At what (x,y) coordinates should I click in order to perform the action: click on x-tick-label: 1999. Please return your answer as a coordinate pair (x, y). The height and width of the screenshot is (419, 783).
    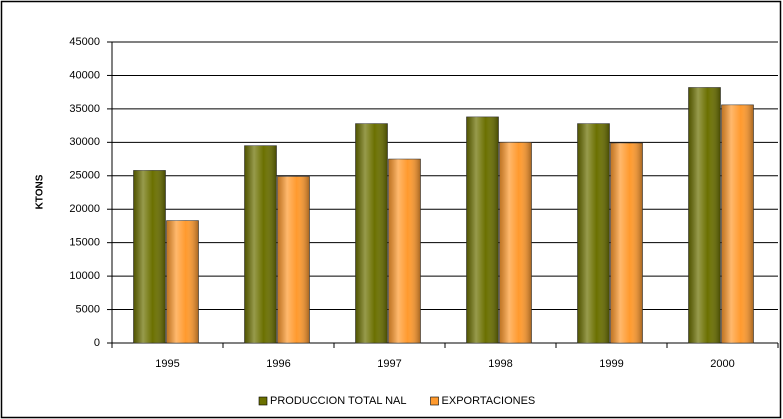
    Looking at the image, I should click on (611, 364).